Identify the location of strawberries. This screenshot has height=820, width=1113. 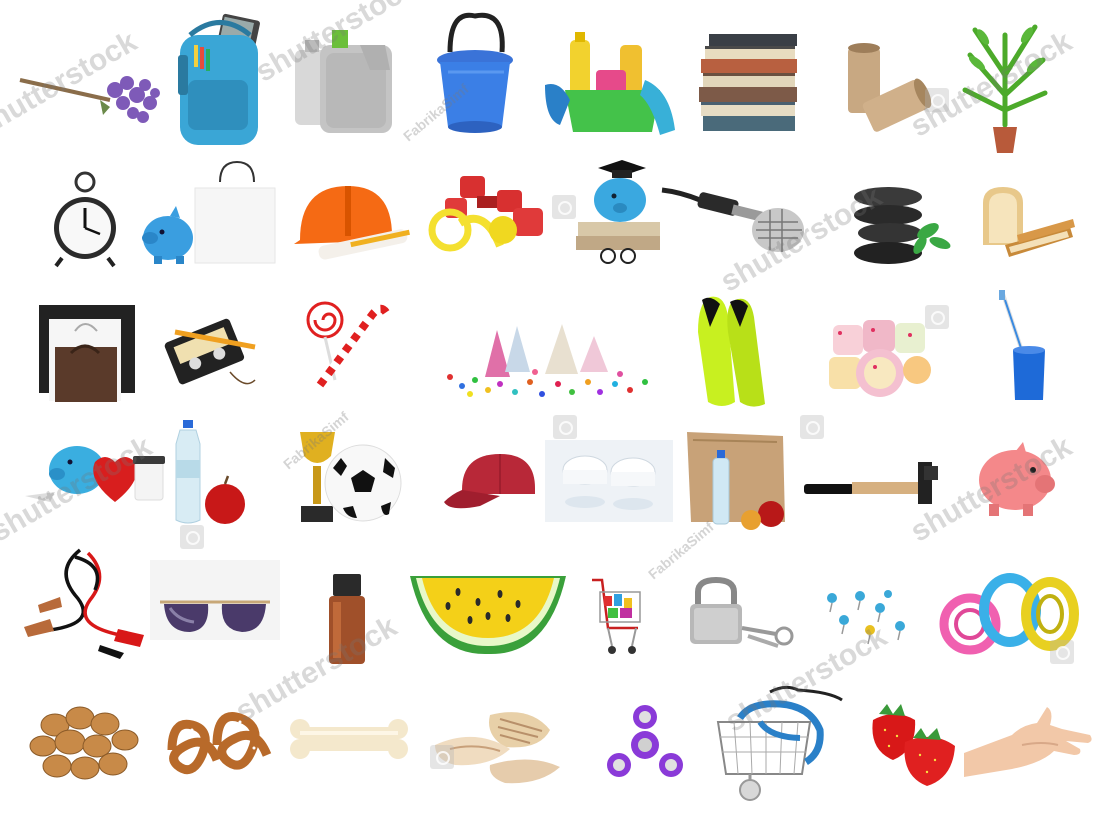
(912, 744).